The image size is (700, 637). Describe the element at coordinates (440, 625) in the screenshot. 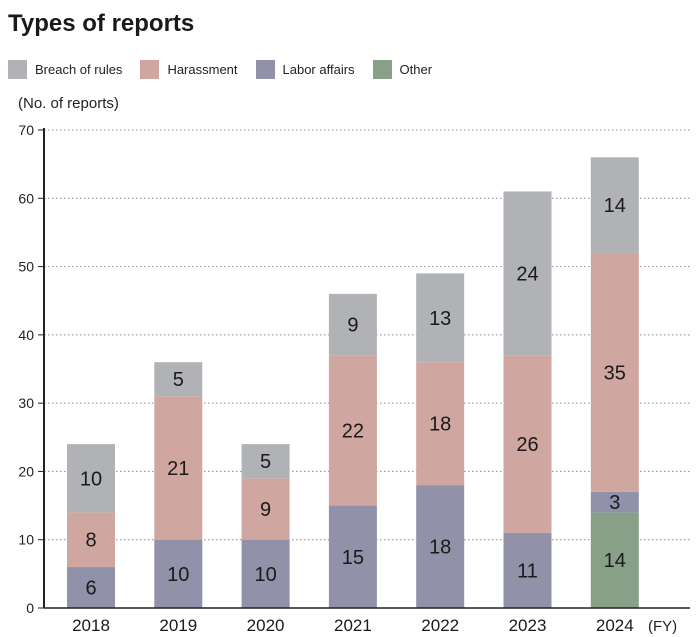

I see `x-tick-label: 2022` at that location.